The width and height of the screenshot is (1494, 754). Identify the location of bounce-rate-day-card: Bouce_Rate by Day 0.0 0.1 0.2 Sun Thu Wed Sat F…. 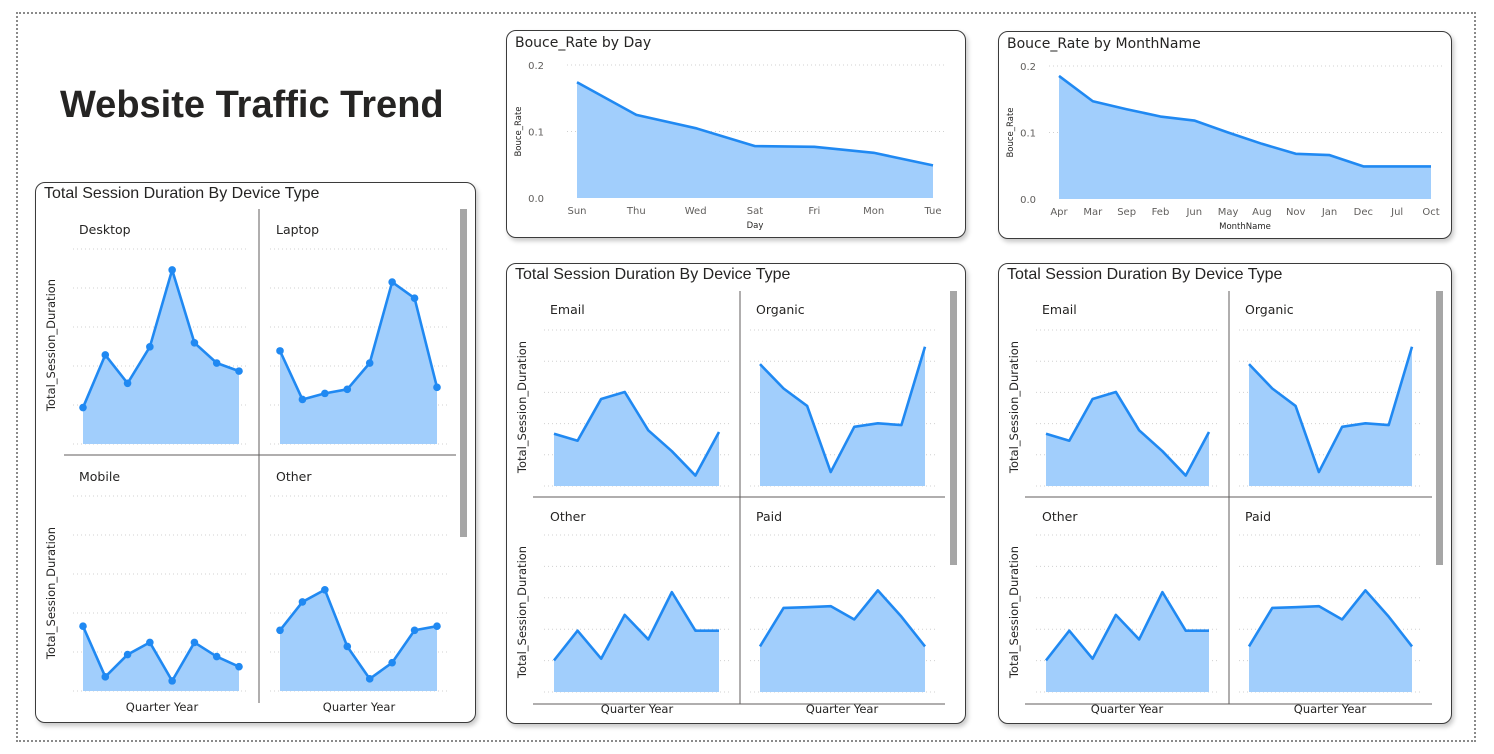
(736, 134).